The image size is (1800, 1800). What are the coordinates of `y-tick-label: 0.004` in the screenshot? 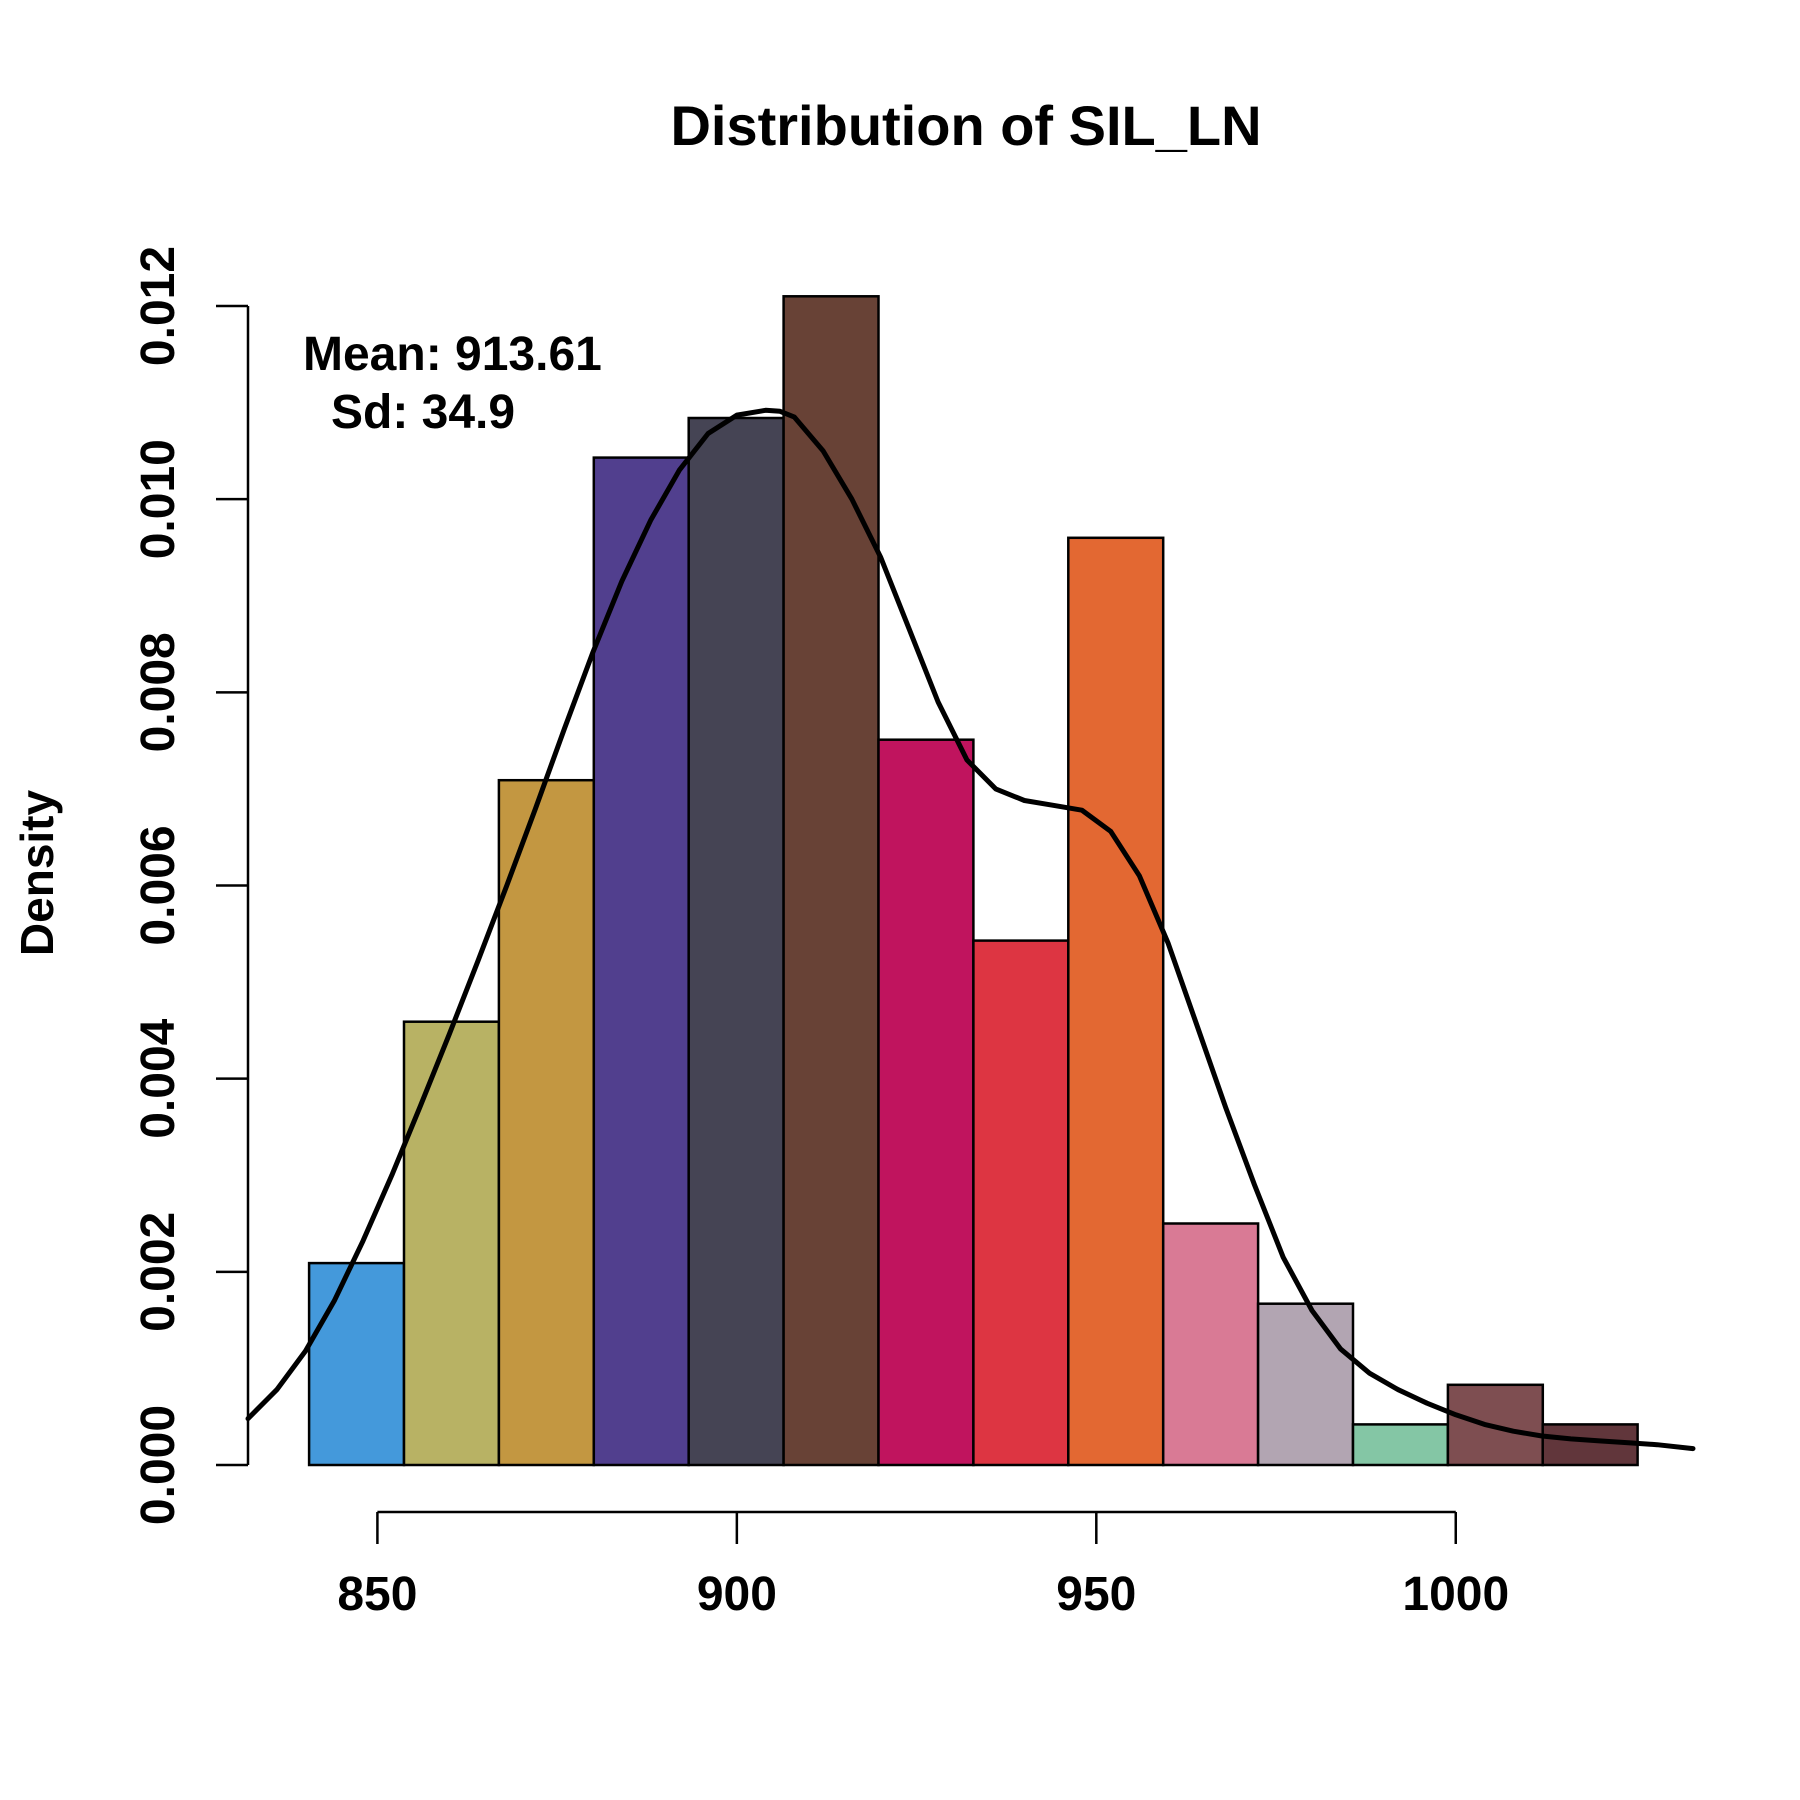 It's located at (158, 1078).